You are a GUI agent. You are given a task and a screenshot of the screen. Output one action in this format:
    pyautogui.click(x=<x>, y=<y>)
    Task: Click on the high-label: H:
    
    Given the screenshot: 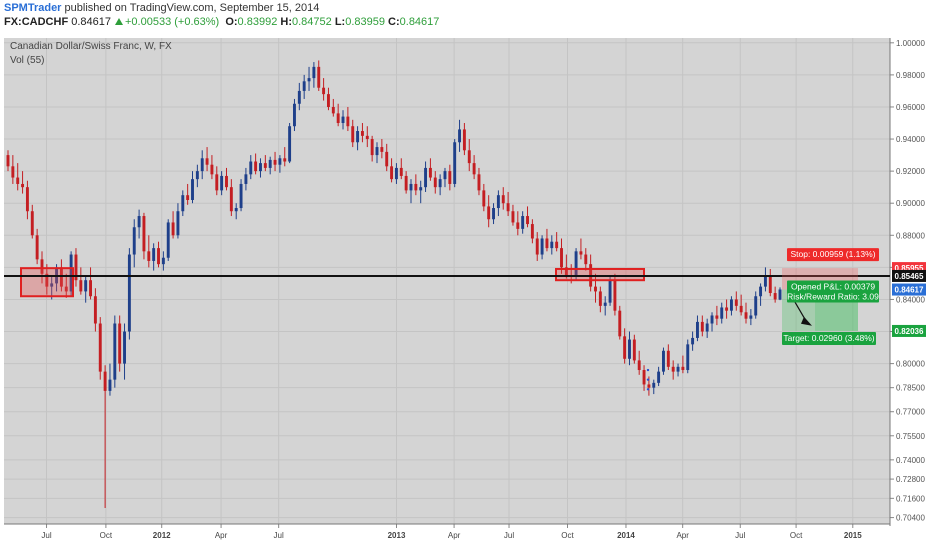 What is the action you would take?
    pyautogui.click(x=286, y=22)
    